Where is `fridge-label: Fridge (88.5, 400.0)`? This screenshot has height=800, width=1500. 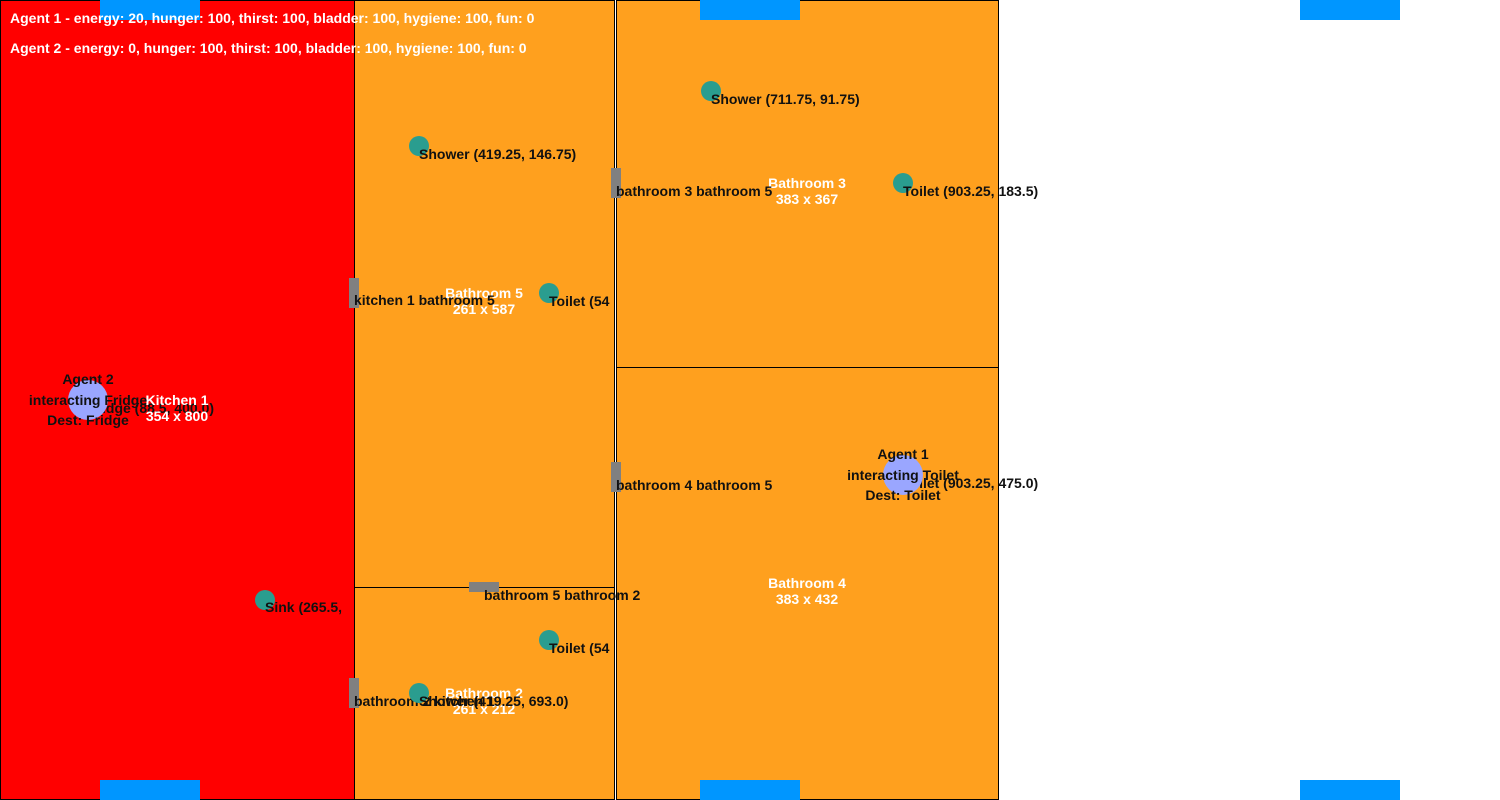
fridge-label: Fridge (88.5, 400.0) is located at coordinates (151, 408).